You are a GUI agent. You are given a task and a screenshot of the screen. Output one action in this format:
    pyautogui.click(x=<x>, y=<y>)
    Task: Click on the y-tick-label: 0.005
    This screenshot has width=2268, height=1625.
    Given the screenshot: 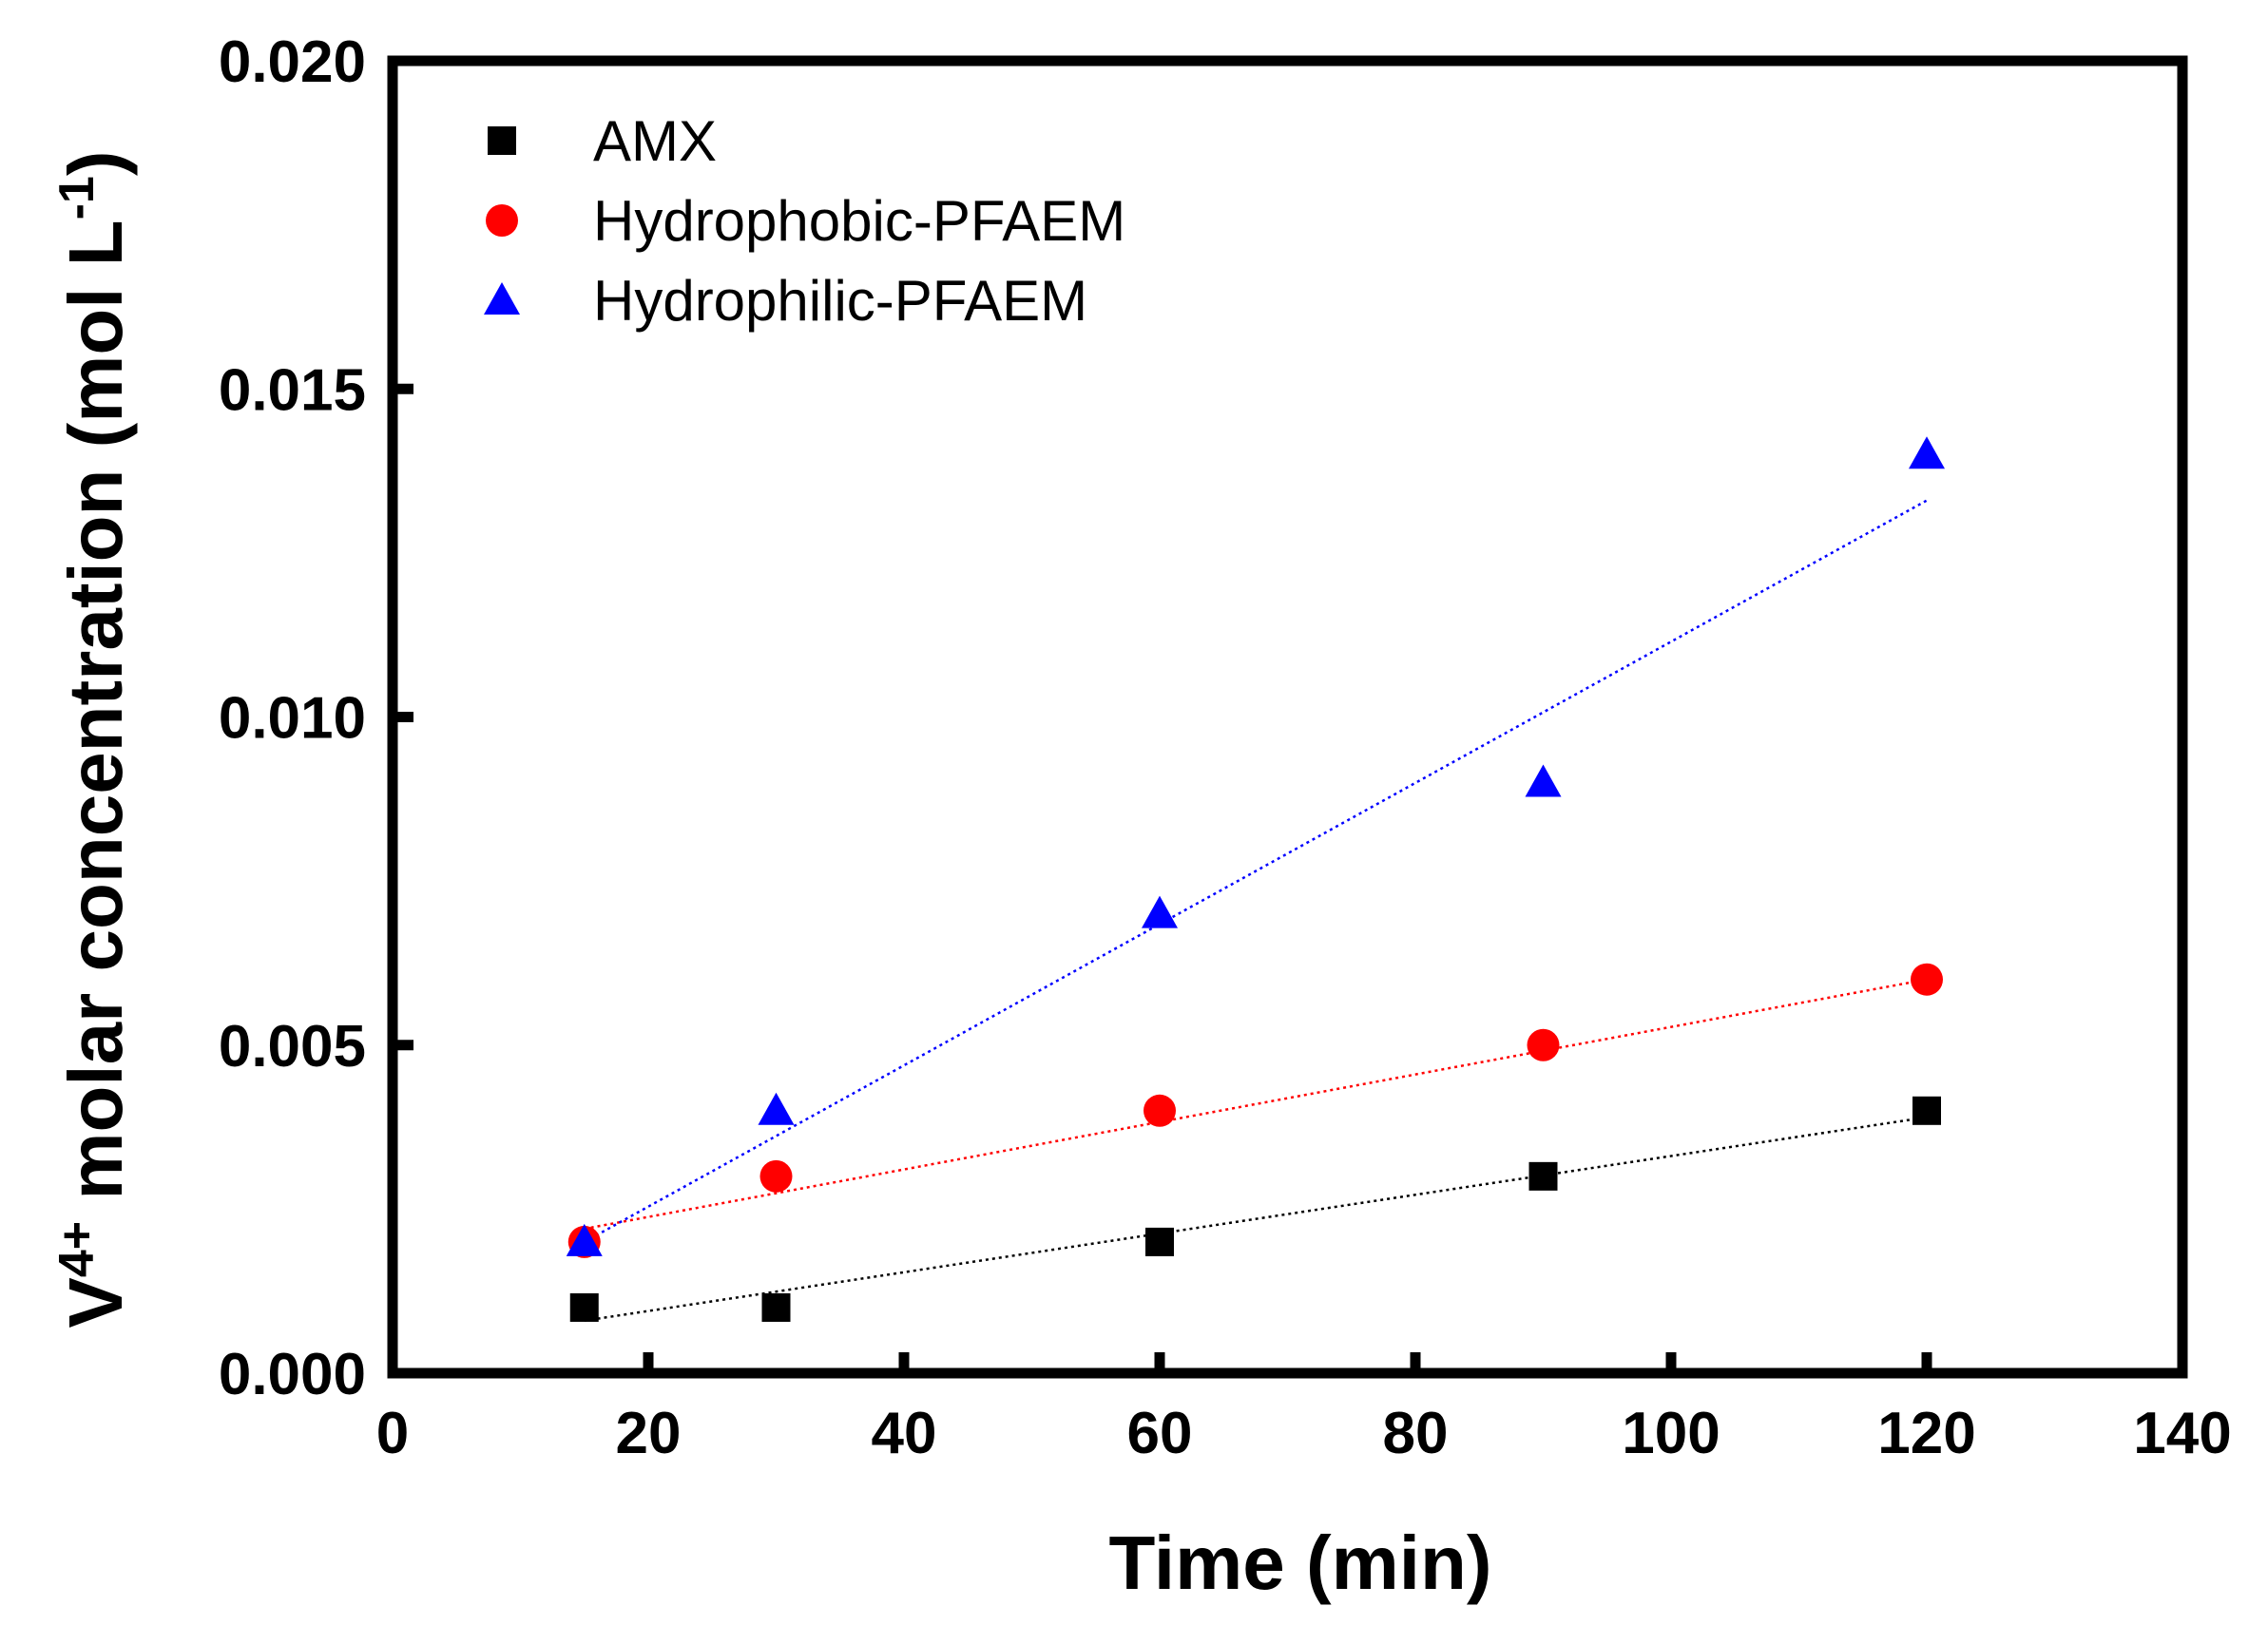 What is the action you would take?
    pyautogui.click(x=292, y=1047)
    